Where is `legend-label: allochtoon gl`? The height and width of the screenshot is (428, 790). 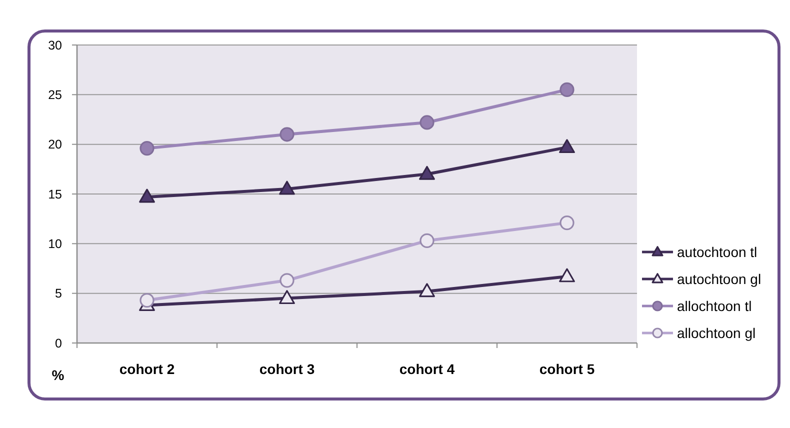
legend-label: allochtoon gl is located at coordinates (716, 332).